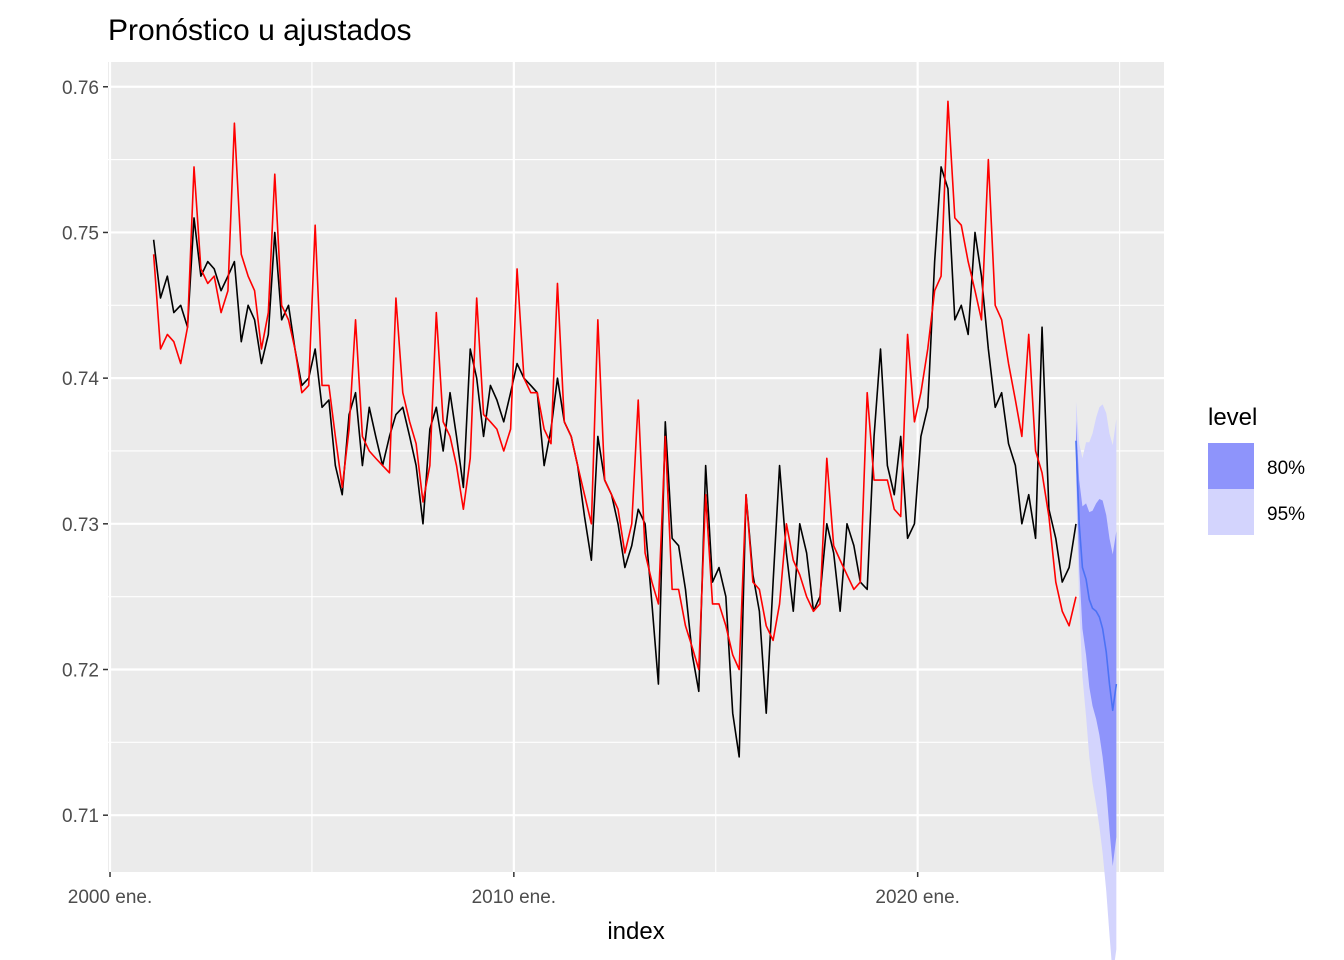  What do you see at coordinates (917, 897) in the screenshot?
I see `x-tick-label: 2020 ene.` at bounding box center [917, 897].